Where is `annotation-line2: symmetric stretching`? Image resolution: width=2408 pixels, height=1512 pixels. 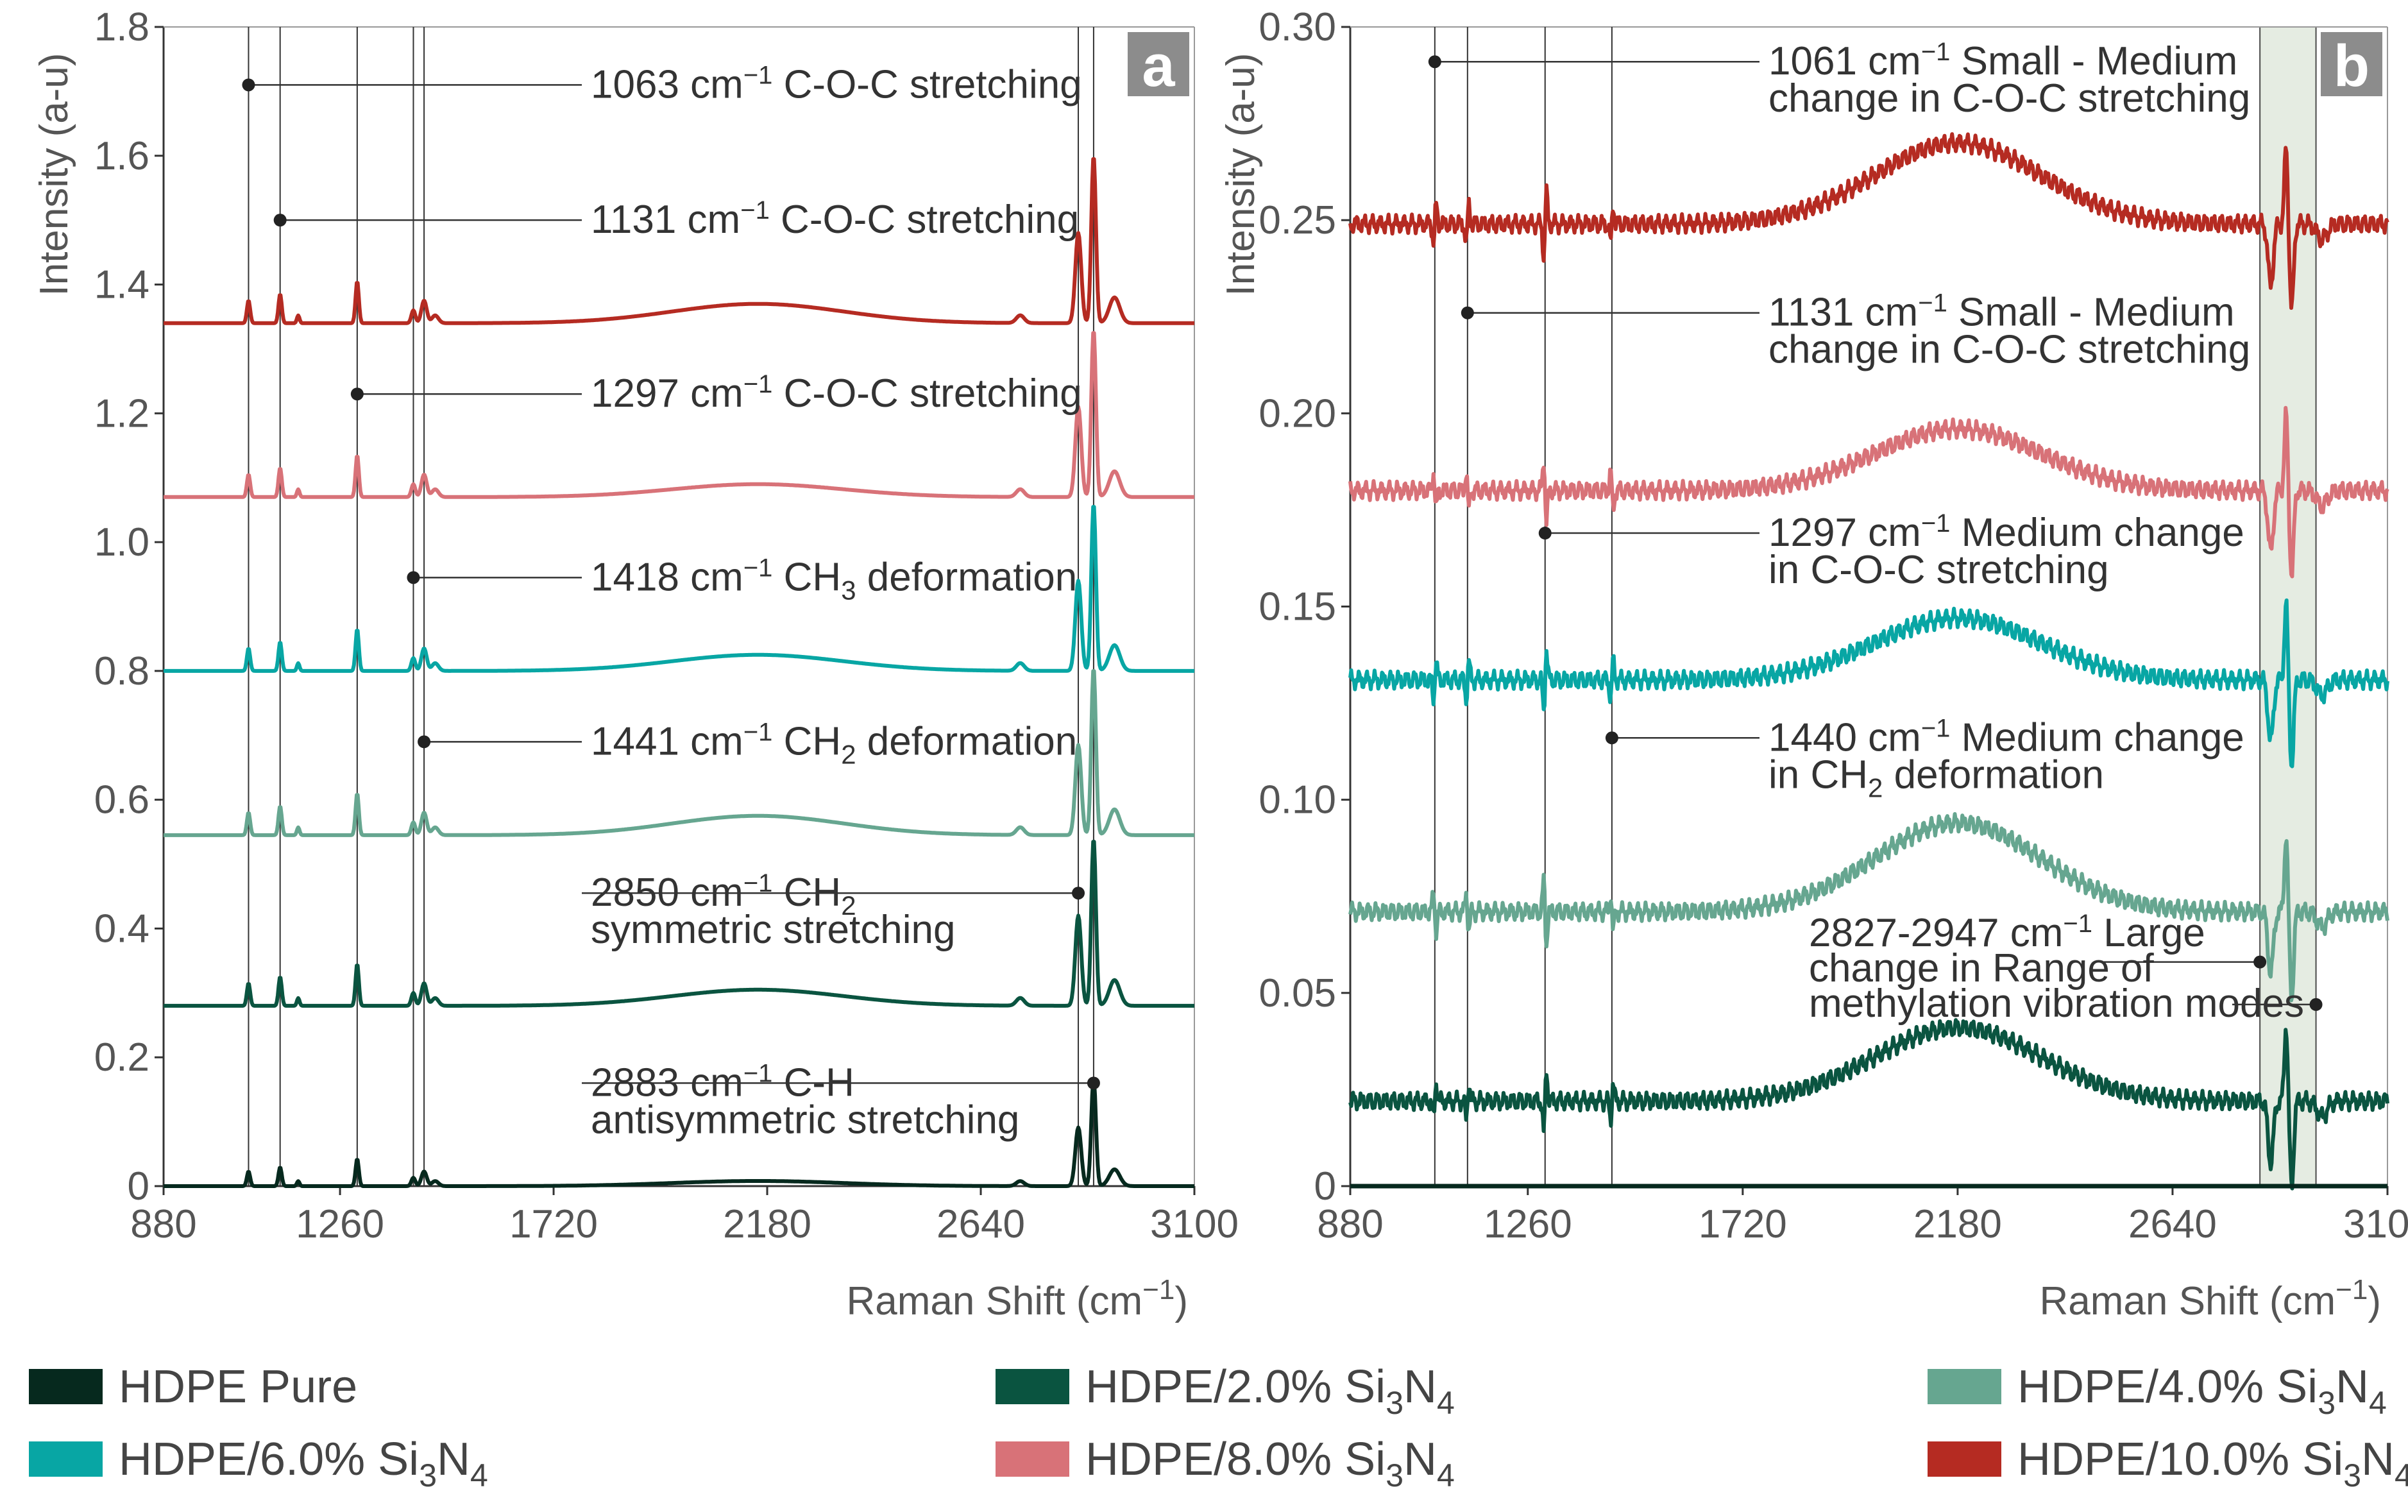
annotation-line2: symmetric stretching is located at coordinates (773, 930).